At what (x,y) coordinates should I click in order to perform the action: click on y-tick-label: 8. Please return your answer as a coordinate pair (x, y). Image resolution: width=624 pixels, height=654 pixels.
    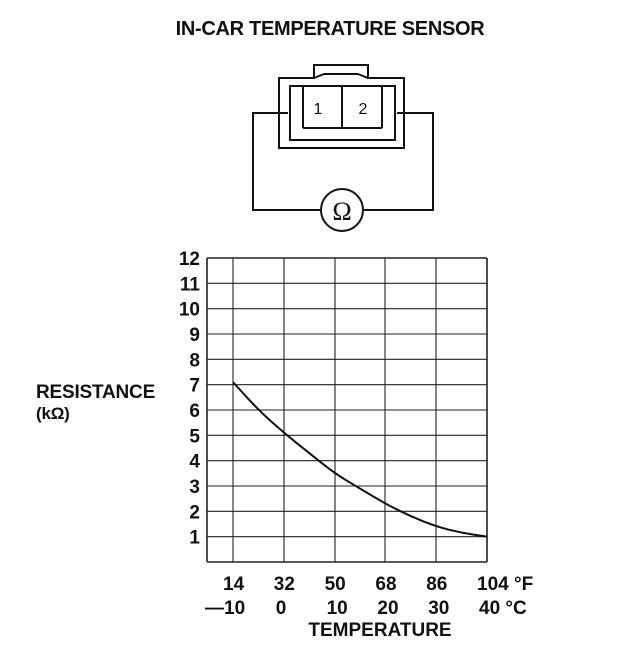
    Looking at the image, I should click on (194, 360).